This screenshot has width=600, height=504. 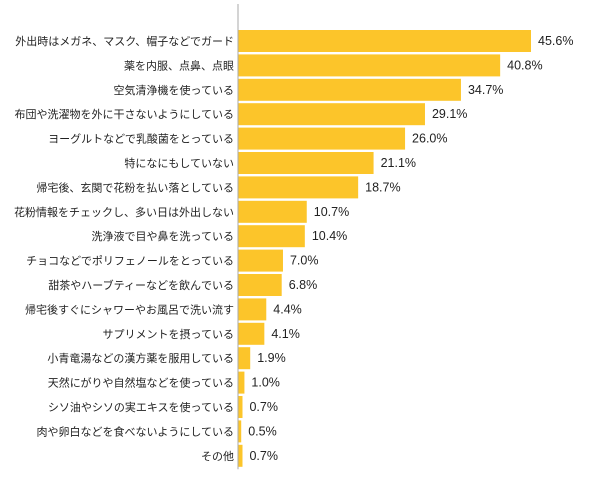 I want to click on category-label: シソ油やシソの実エキスを使っている, so click(x=141, y=407).